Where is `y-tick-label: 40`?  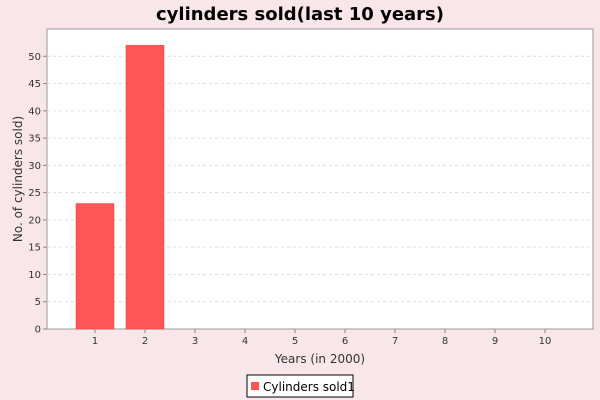
y-tick-label: 40 is located at coordinates (34, 111).